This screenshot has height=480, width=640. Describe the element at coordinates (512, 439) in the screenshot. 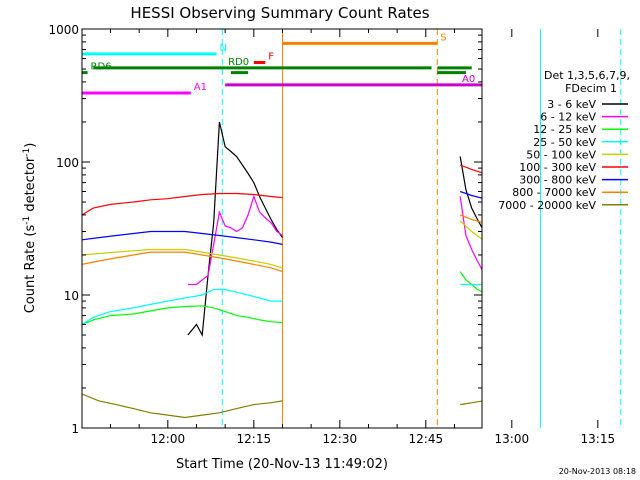

I see `x-tick-label-4: 13:00` at that location.